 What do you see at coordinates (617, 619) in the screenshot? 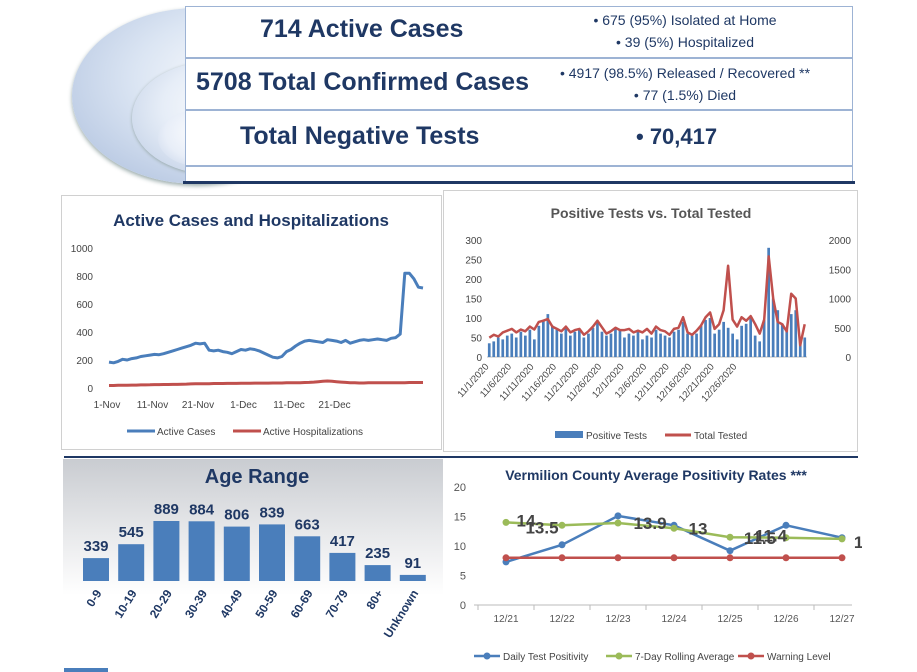
I see `x-tick-label: 12/23` at bounding box center [617, 619].